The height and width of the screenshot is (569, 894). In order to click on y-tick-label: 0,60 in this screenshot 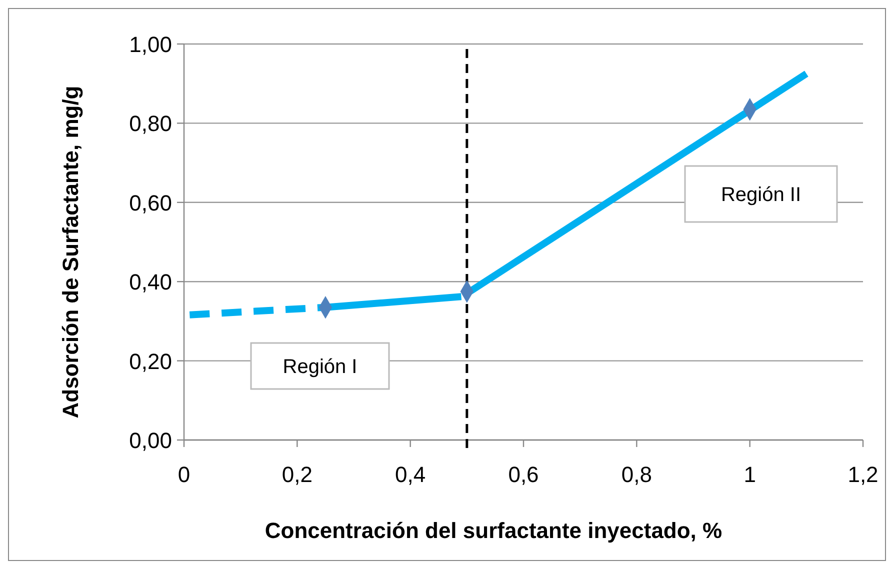, I will do `click(150, 203)`.